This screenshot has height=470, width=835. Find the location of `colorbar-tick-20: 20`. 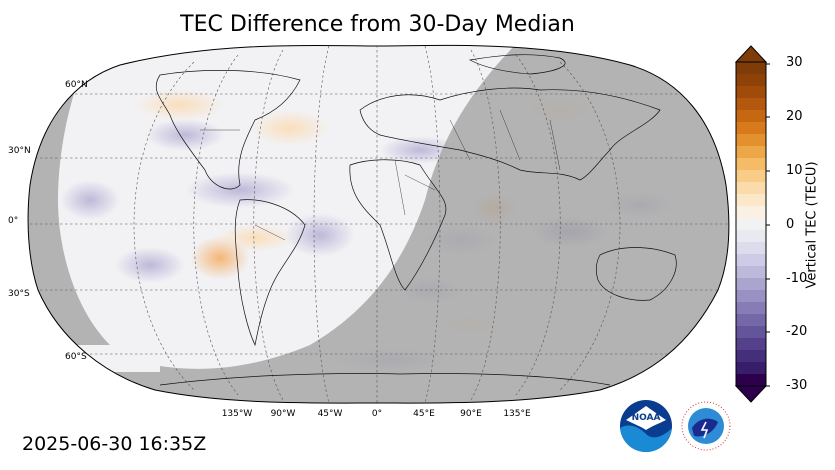

colorbar-tick-20: 20 is located at coordinates (794, 116).